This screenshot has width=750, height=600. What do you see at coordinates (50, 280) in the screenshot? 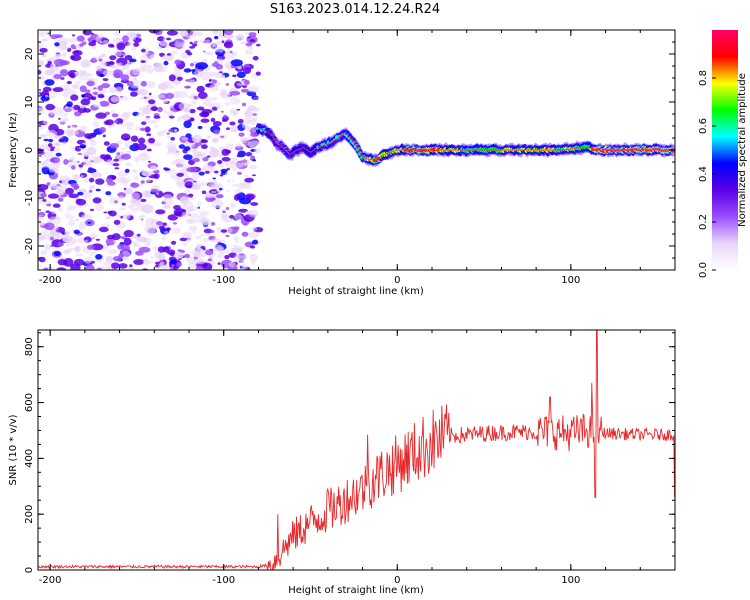
I see `x-tick-label: -200` at bounding box center [50, 280].